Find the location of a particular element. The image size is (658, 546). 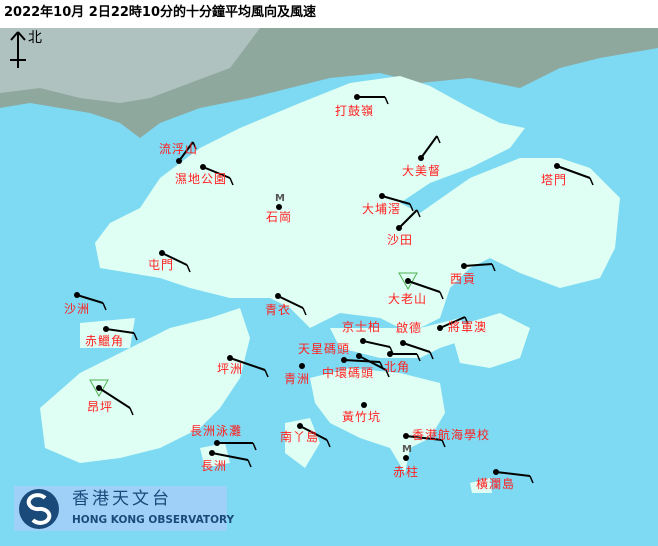

station-label: 大老山 is located at coordinates (408, 299).